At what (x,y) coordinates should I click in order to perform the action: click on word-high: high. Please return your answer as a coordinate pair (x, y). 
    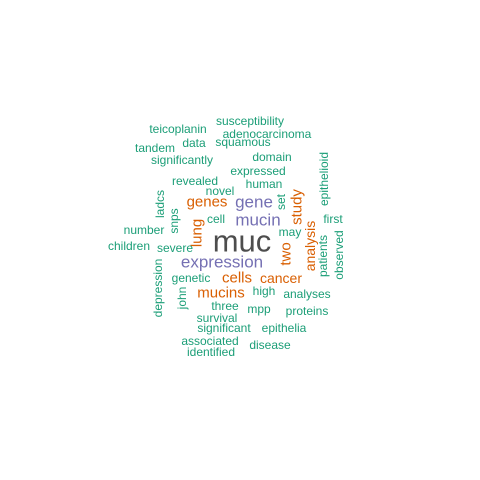
    Looking at the image, I should click on (264, 291).